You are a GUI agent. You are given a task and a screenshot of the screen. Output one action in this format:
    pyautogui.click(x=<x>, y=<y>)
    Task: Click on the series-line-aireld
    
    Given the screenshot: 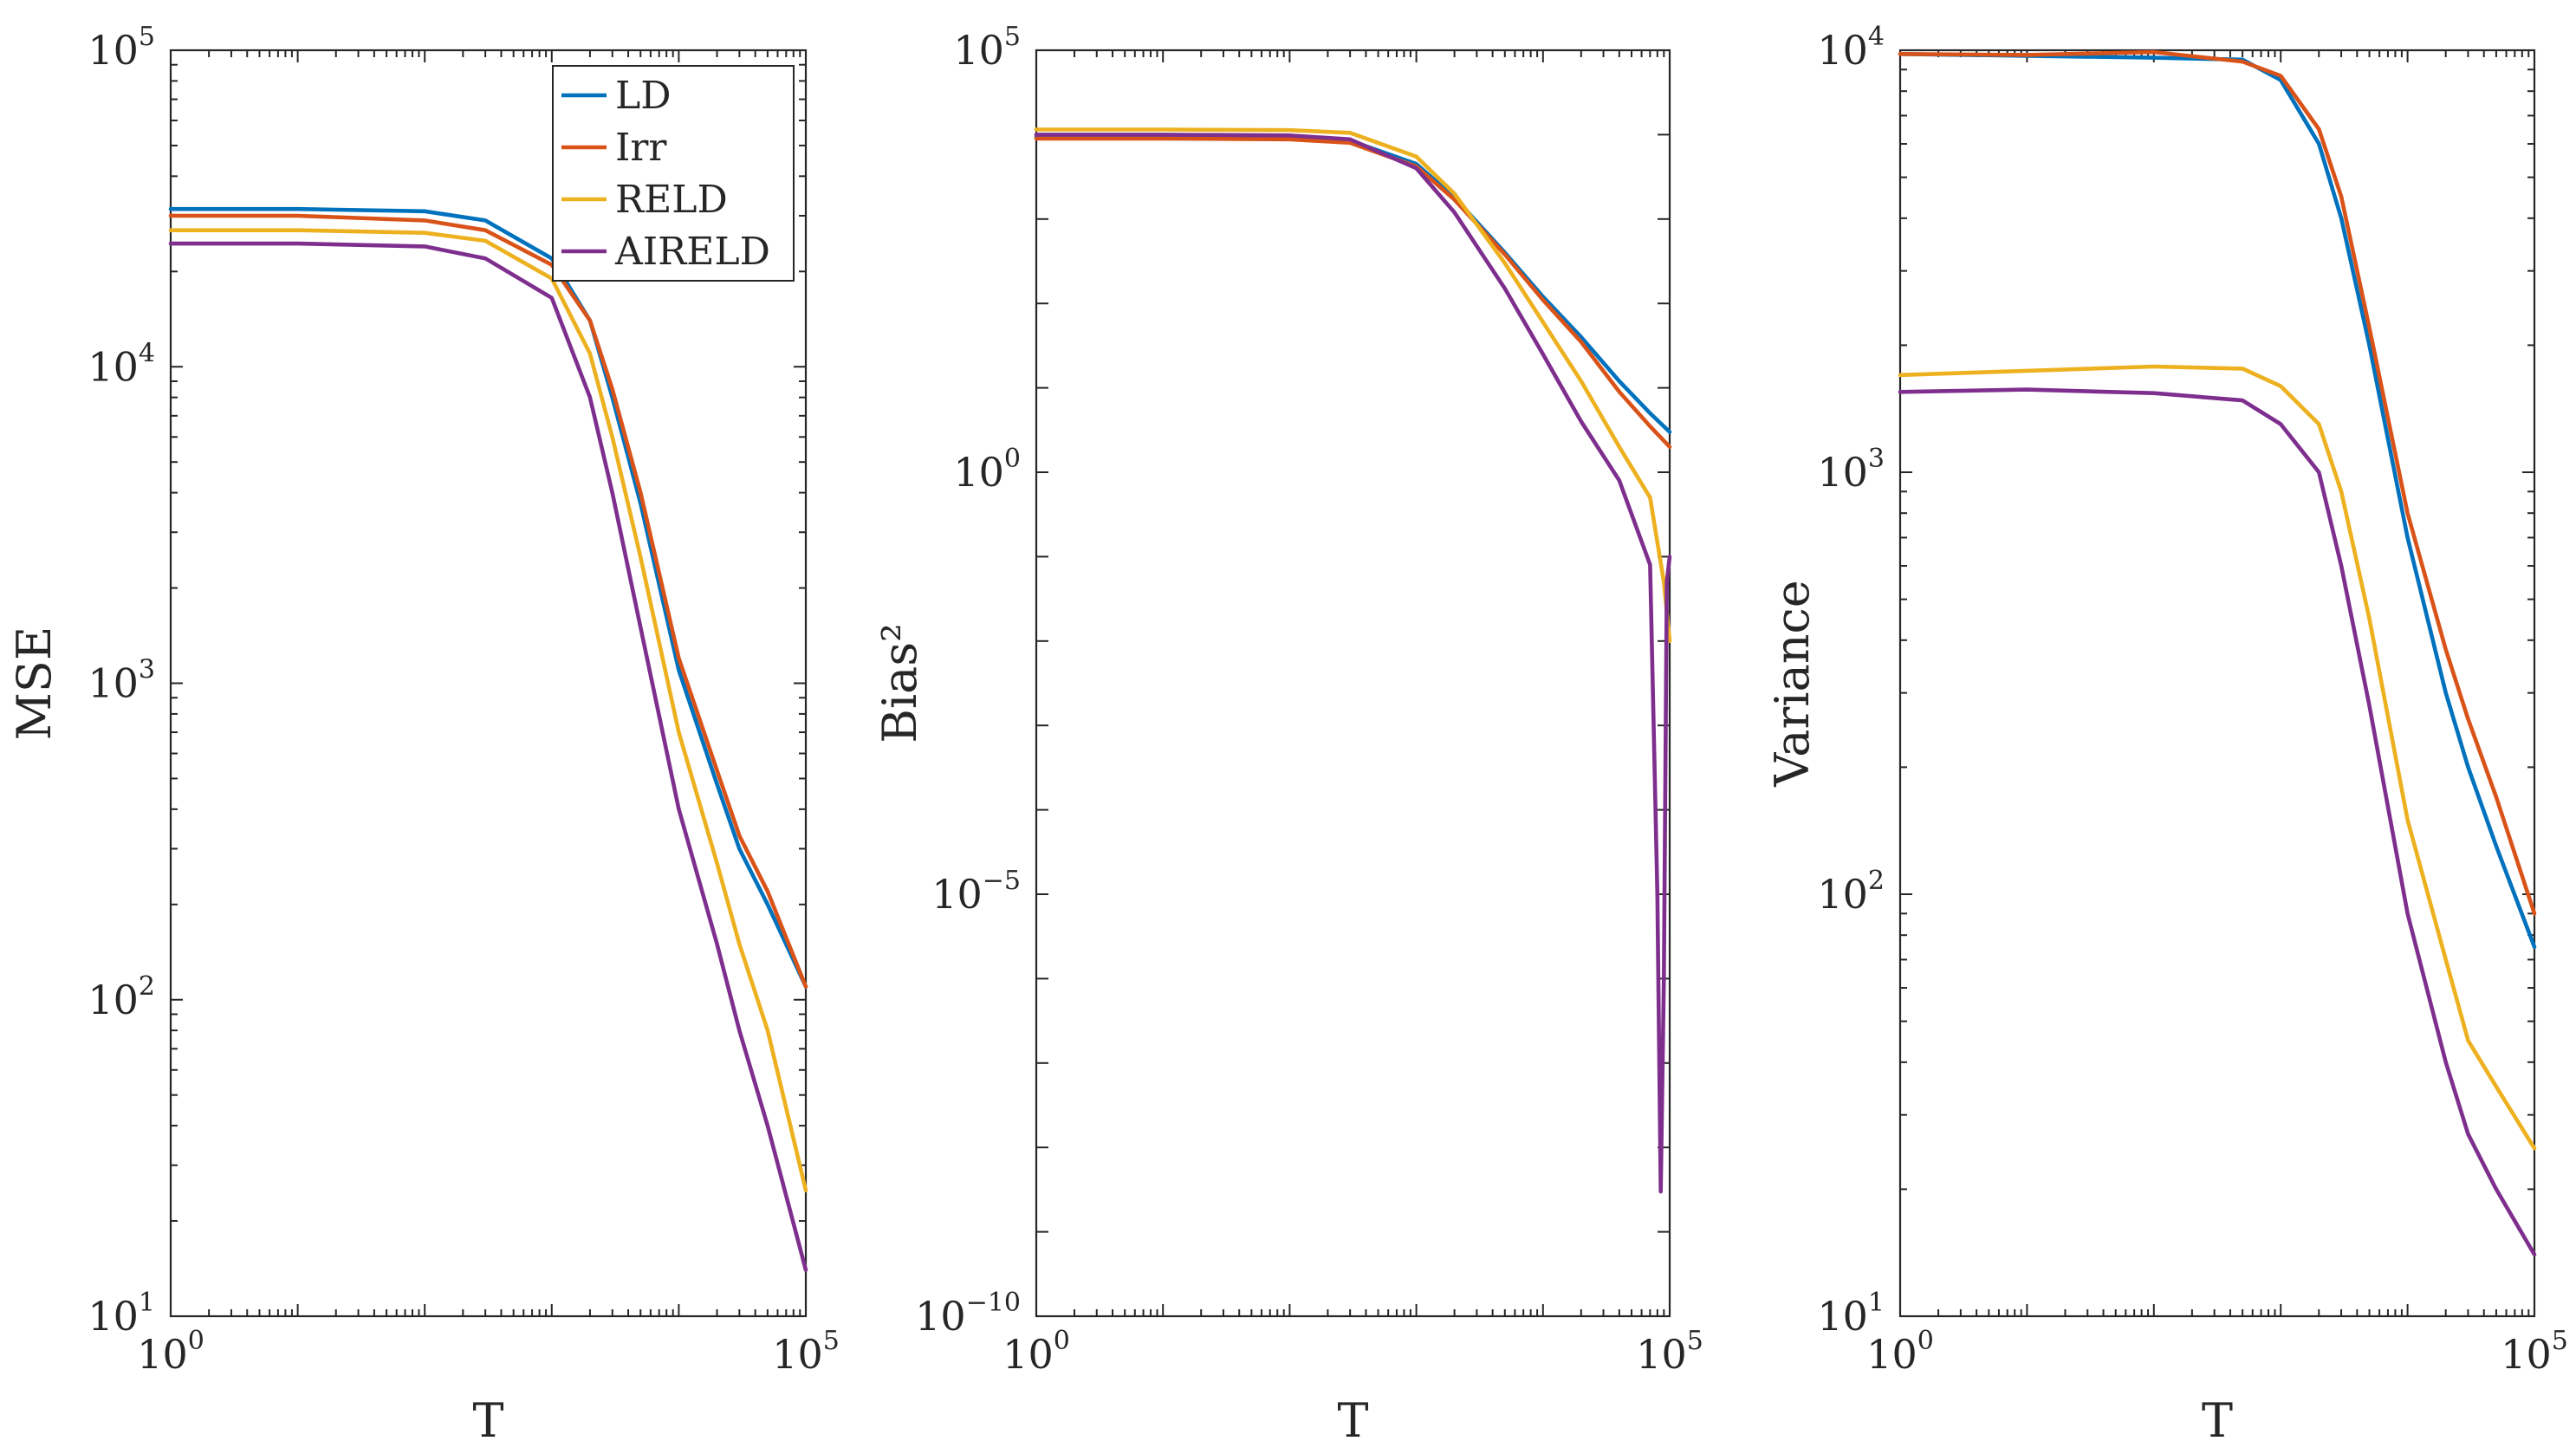 What is the action you would take?
    pyautogui.click(x=2217, y=822)
    